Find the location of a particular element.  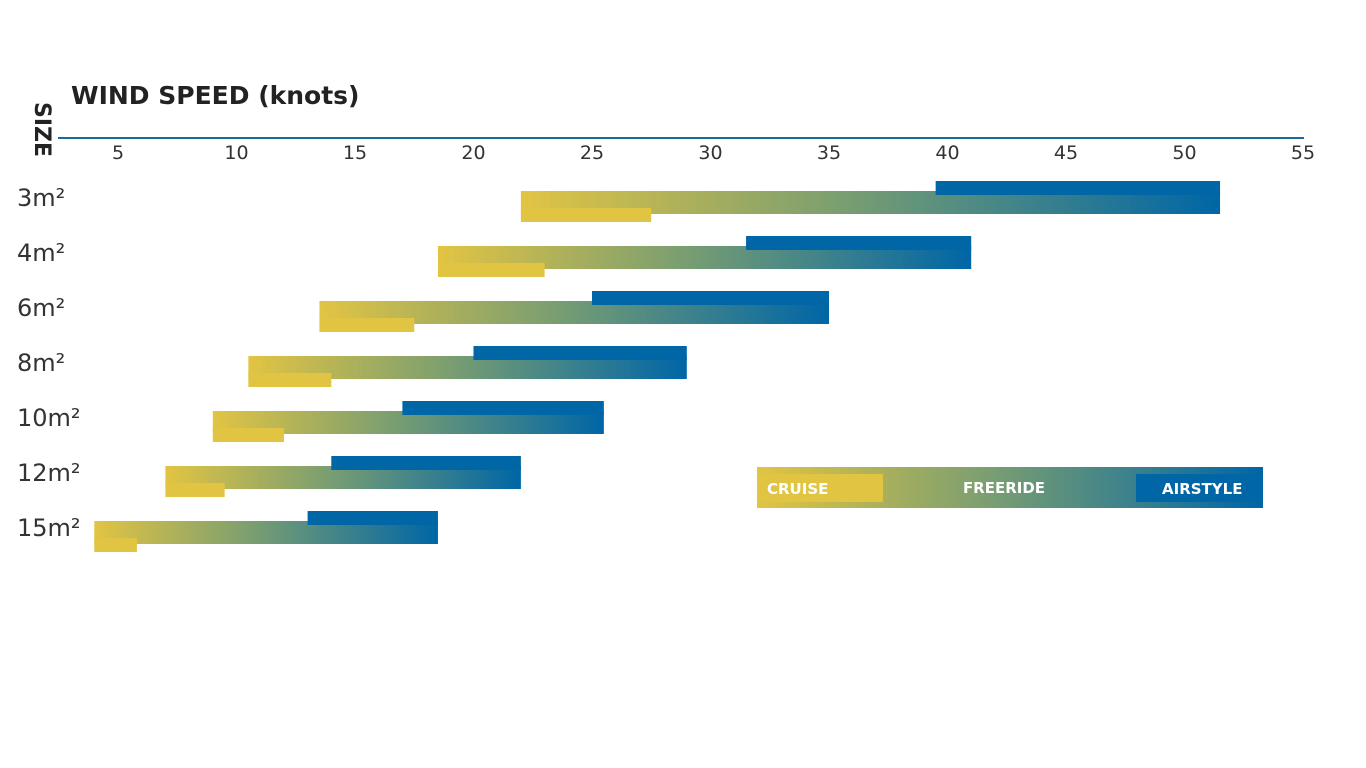

size-label: 3m² is located at coordinates (41, 198).